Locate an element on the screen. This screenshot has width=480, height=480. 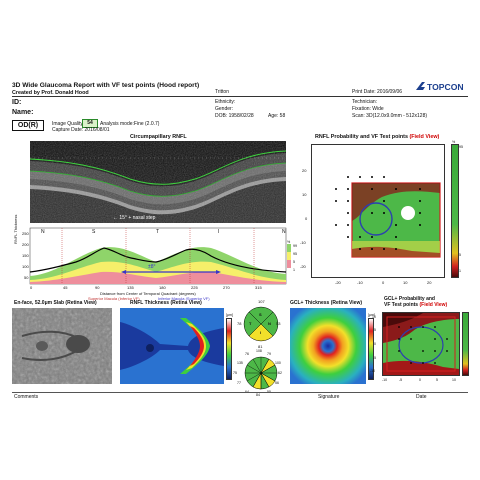
xtick: 0 is located at coordinates (31, 287).